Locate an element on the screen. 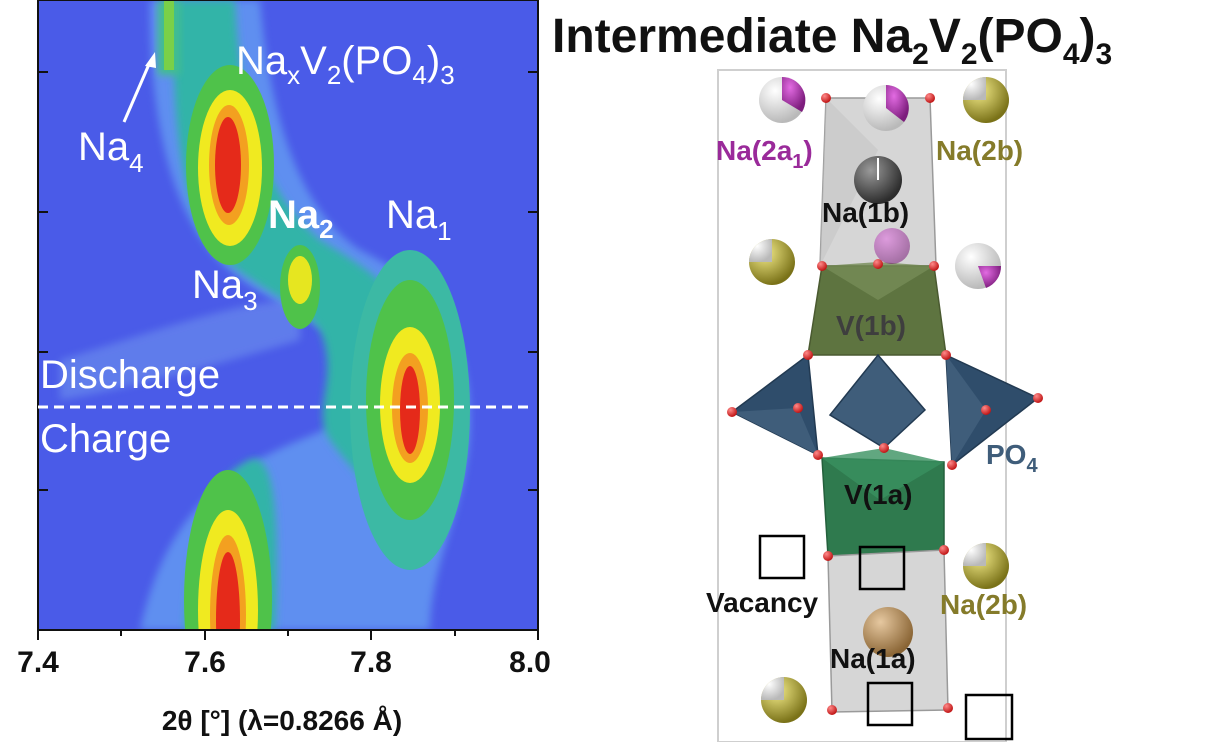 The width and height of the screenshot is (1216, 747). na2-label: Na2 is located at coordinates (301, 218).